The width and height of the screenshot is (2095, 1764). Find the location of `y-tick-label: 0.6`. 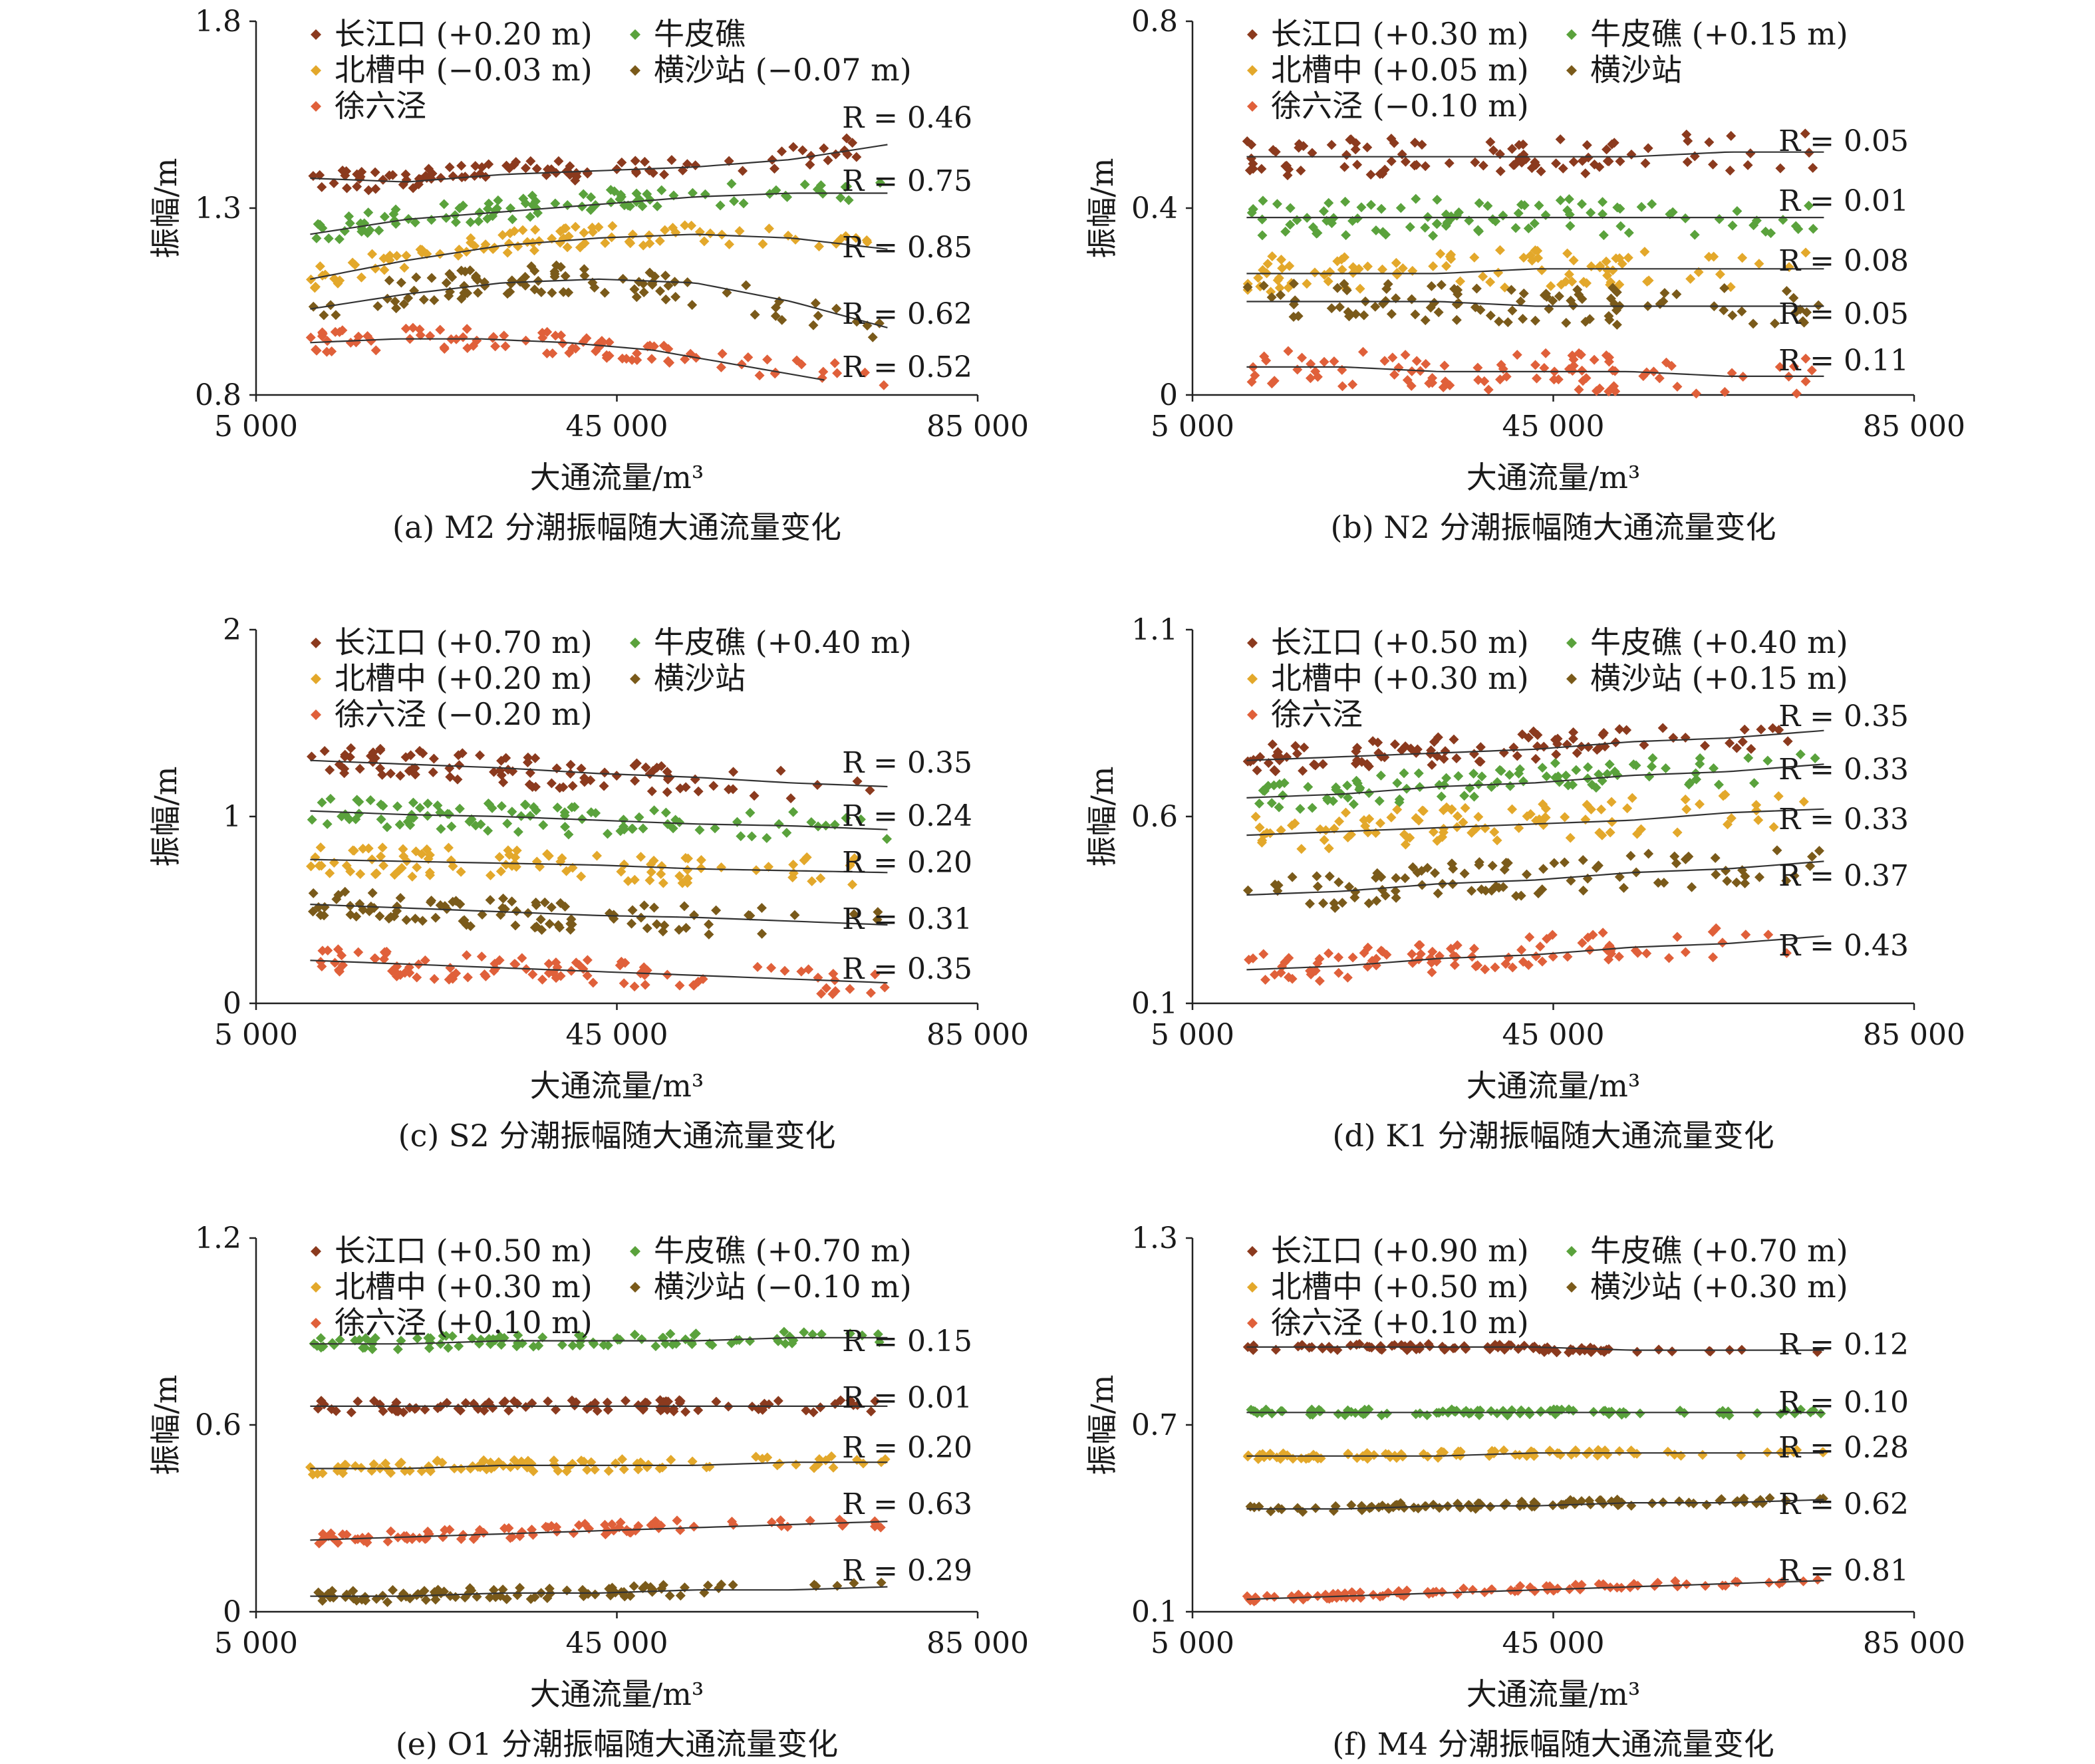

y-tick-label: 0.6 is located at coordinates (1154, 817).